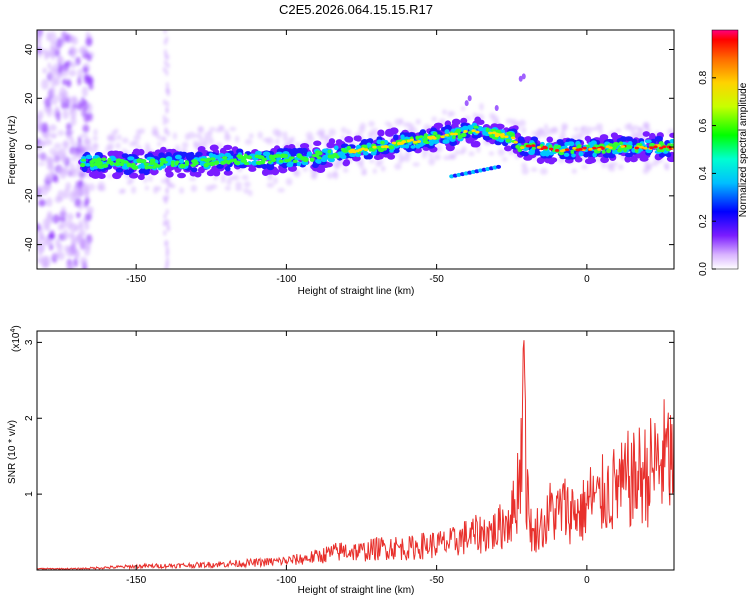 The height and width of the screenshot is (605, 750). Describe the element at coordinates (356, 590) in the screenshot. I see `snr-x-label: Height of straight line (km)` at that location.